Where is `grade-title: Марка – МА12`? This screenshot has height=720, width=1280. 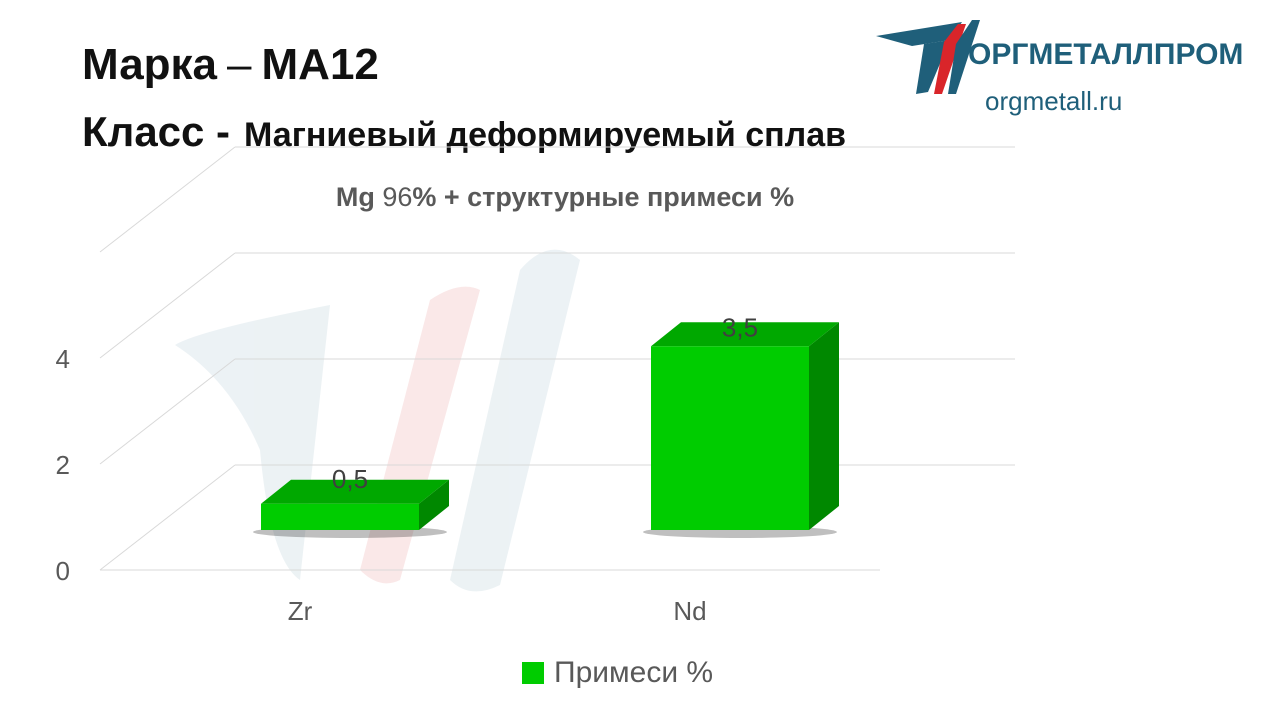 grade-title: Марка – МА12 is located at coordinates (230, 65).